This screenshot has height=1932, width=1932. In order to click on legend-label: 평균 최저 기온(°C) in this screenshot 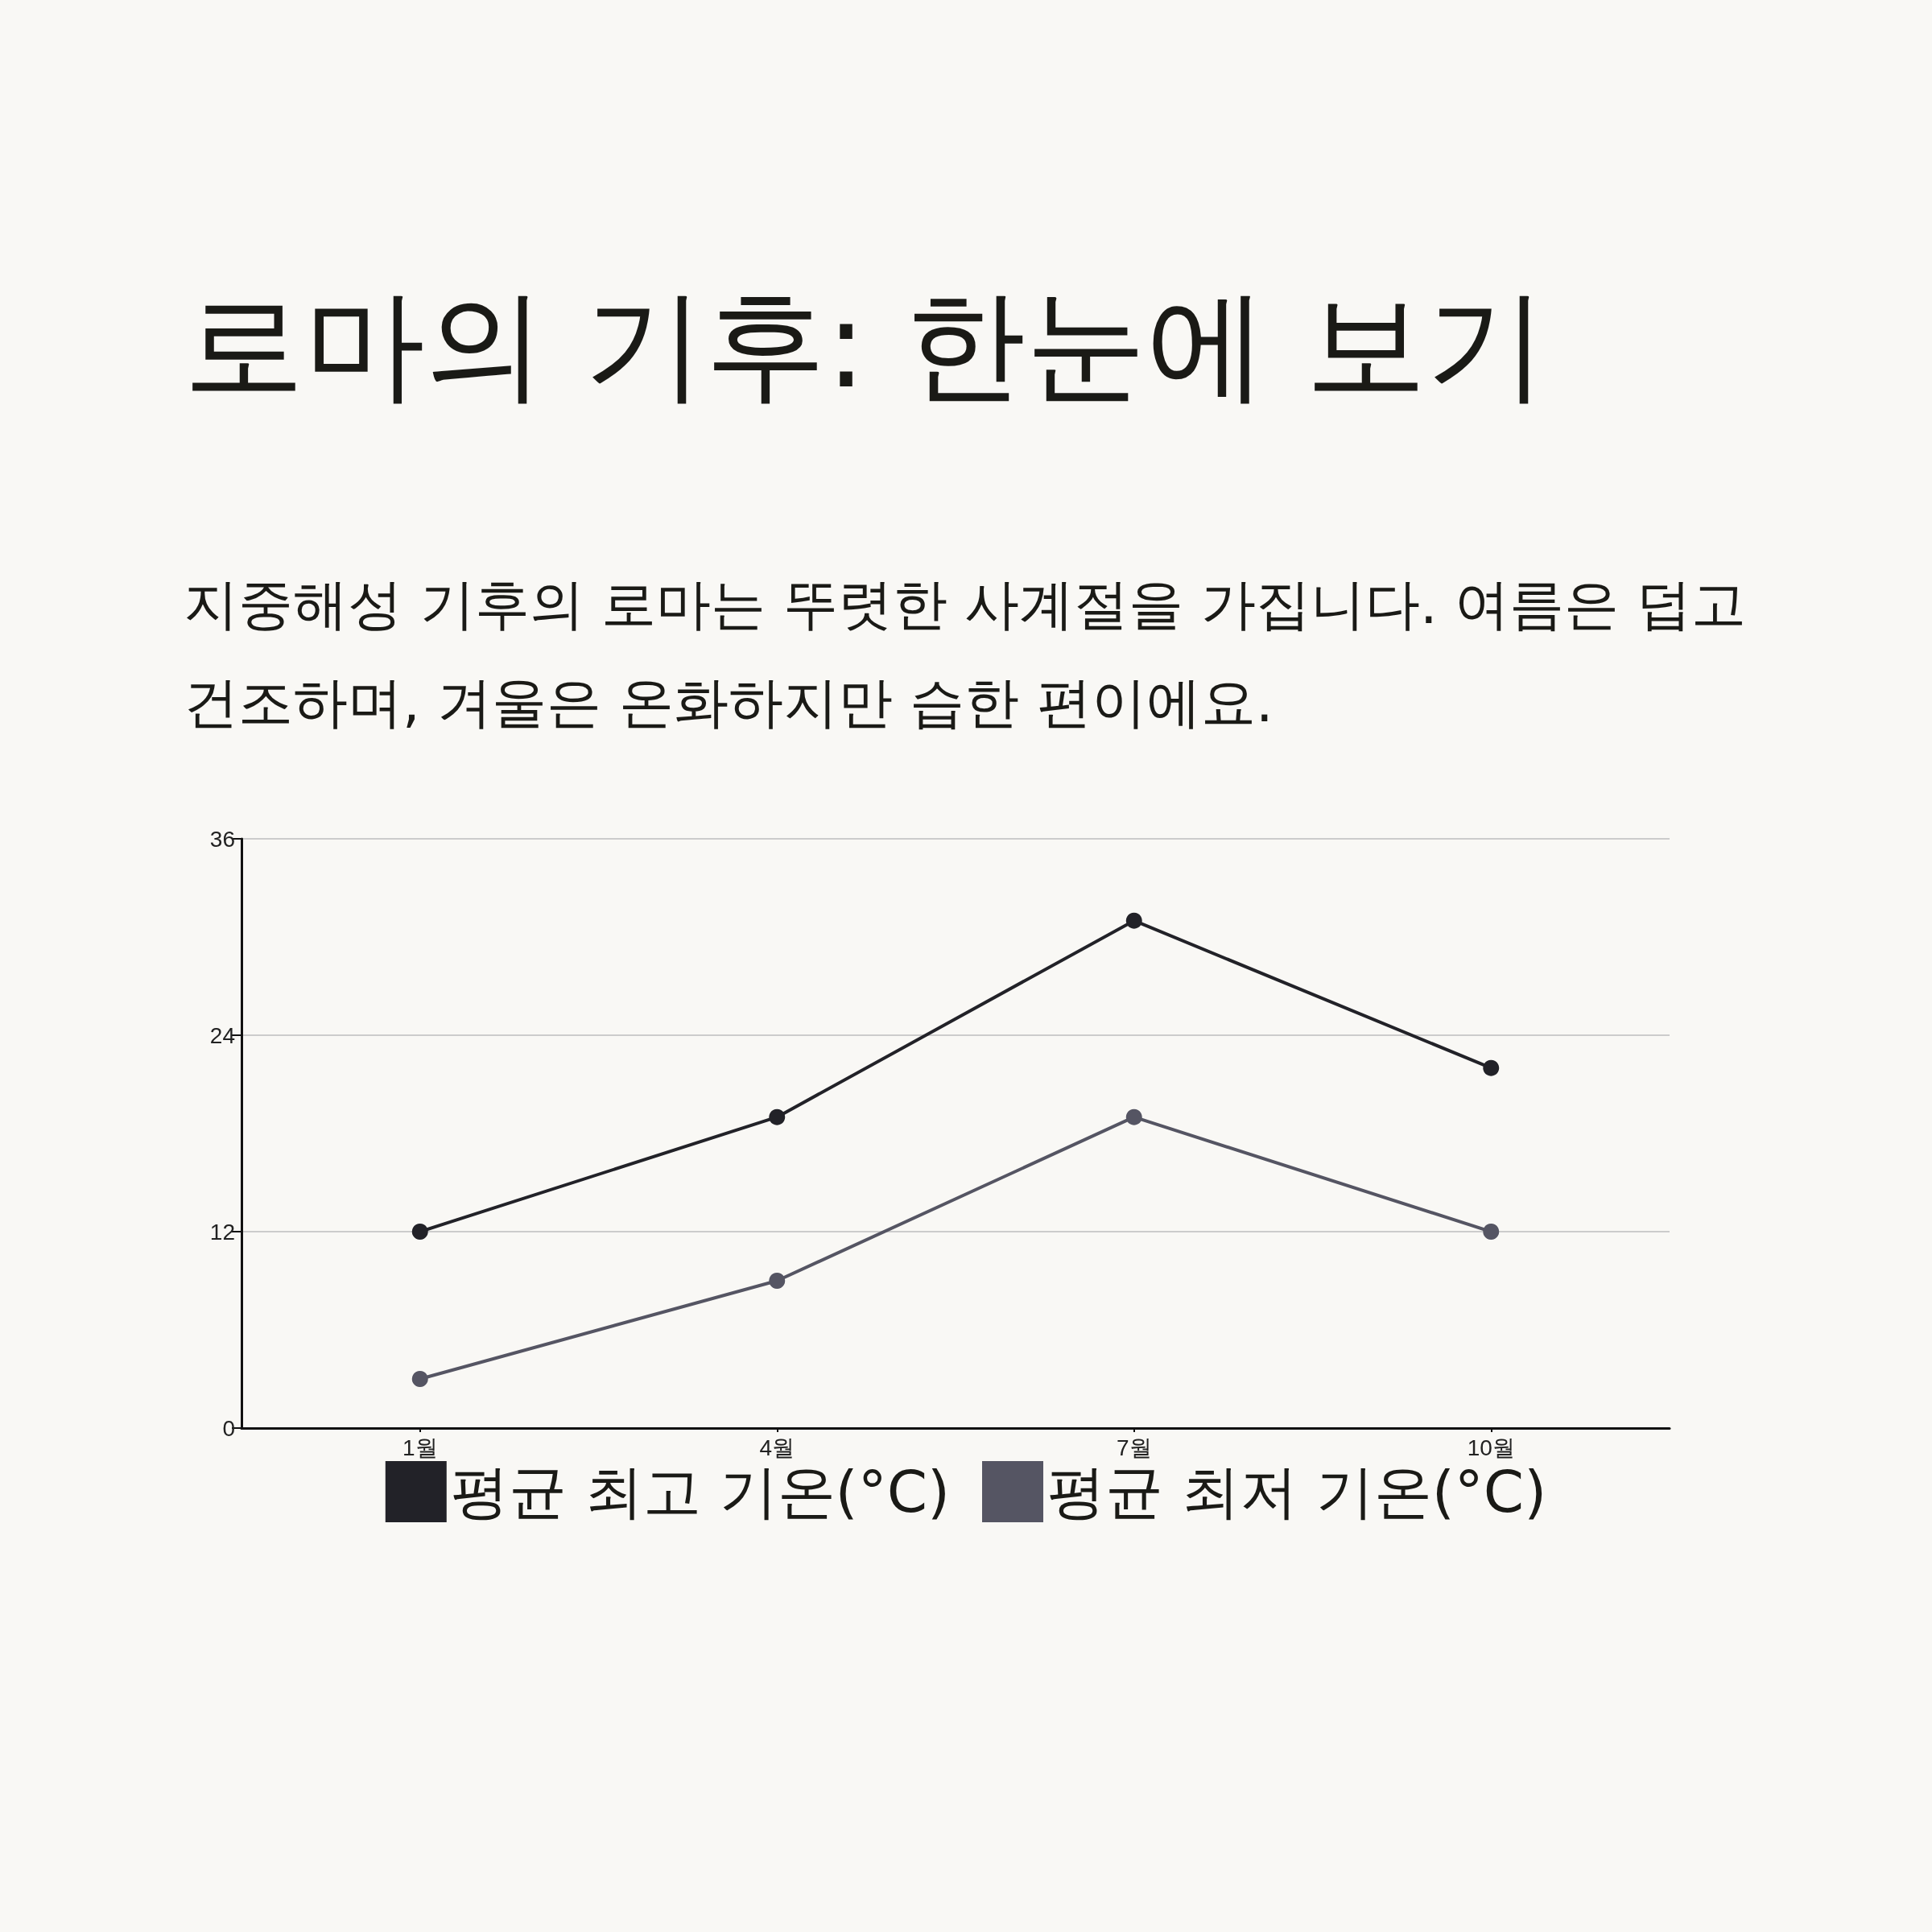, I will do `click(1297, 1491)`.